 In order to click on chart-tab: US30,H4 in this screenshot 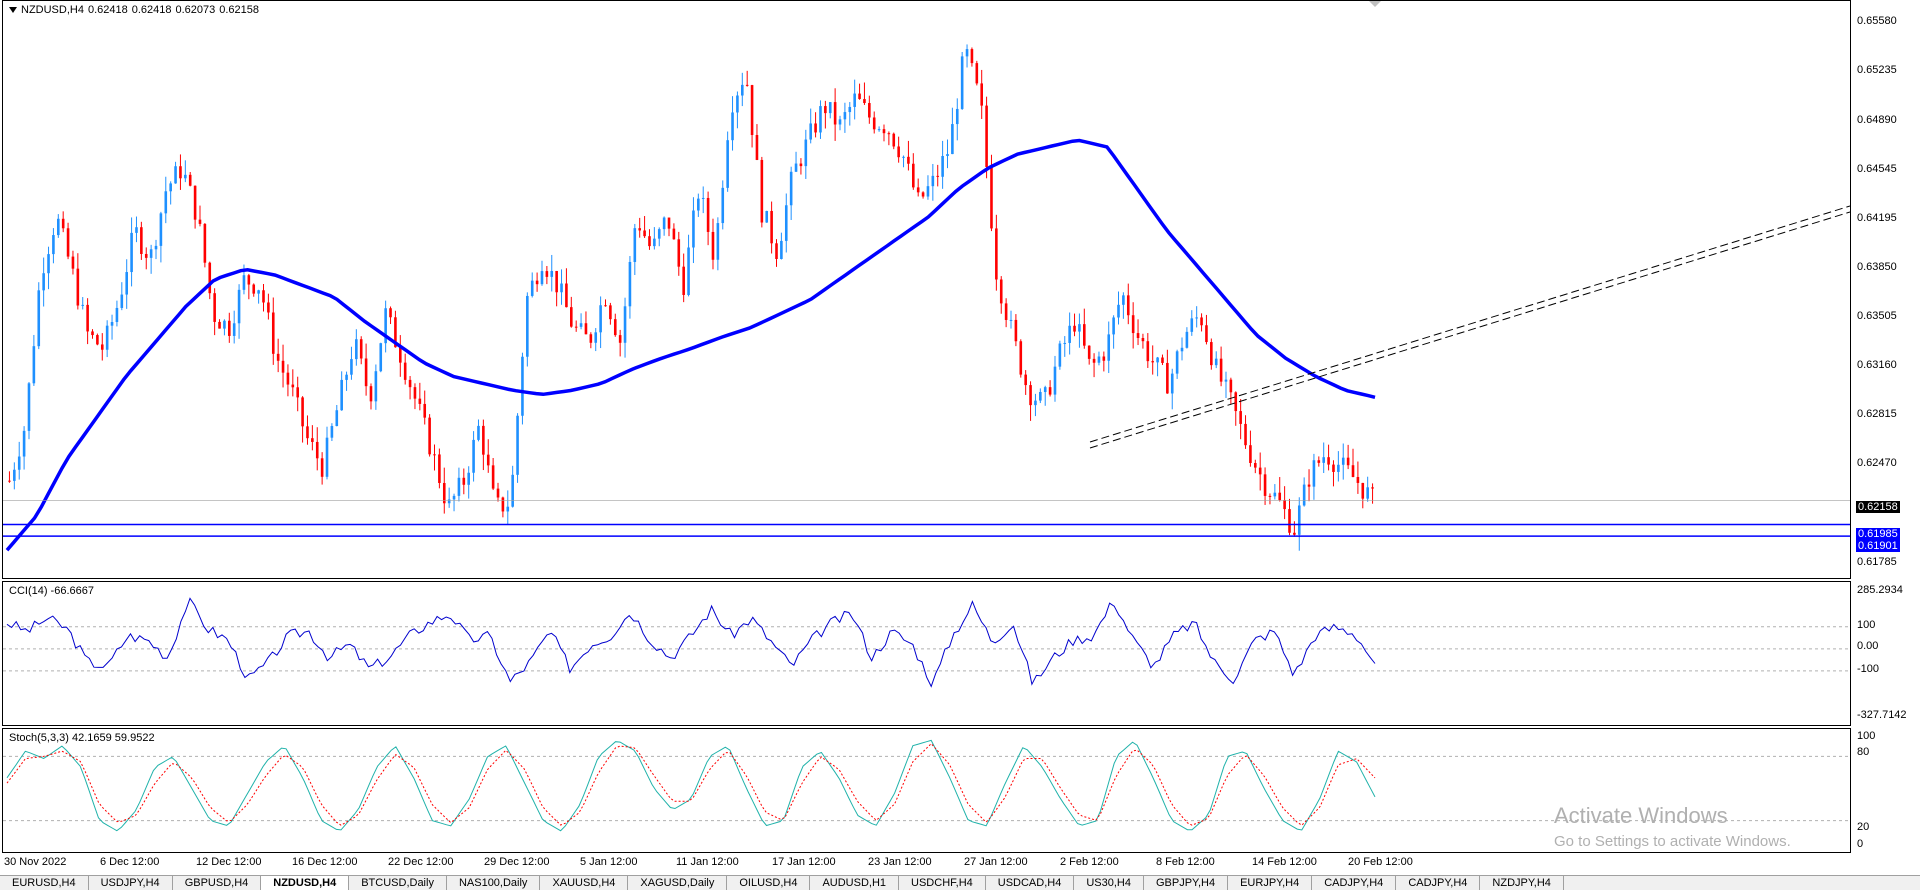, I will do `click(1109, 883)`.